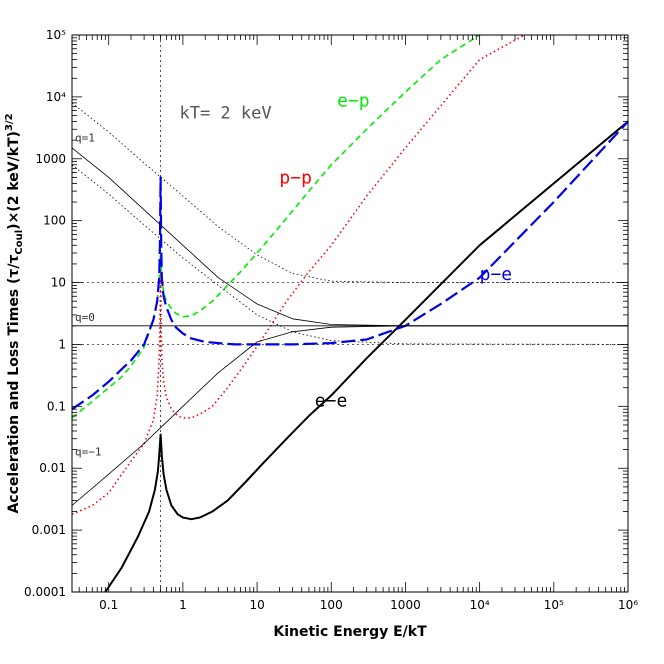  What do you see at coordinates (480, 605) in the screenshot?
I see `x-tick-label: 10⁴` at bounding box center [480, 605].